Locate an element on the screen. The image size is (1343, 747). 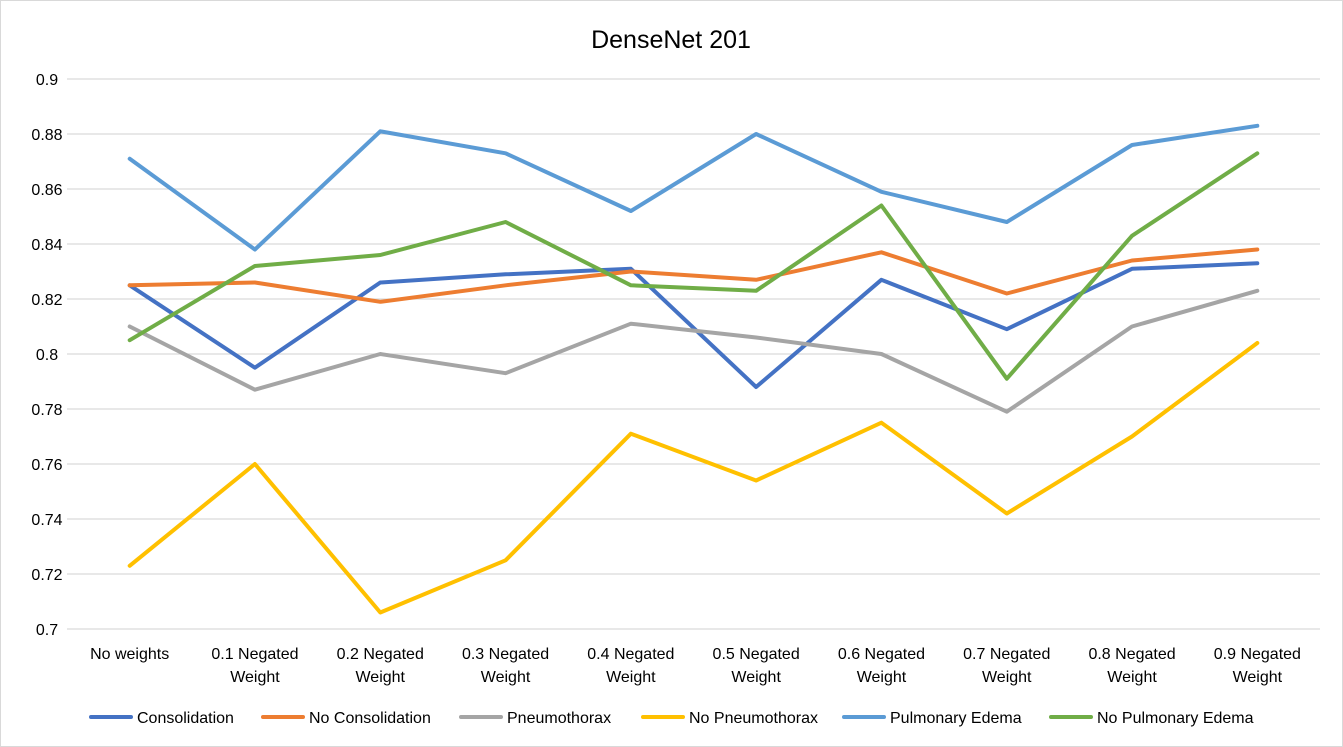
series-line-pneumothorax is located at coordinates (693, 351).